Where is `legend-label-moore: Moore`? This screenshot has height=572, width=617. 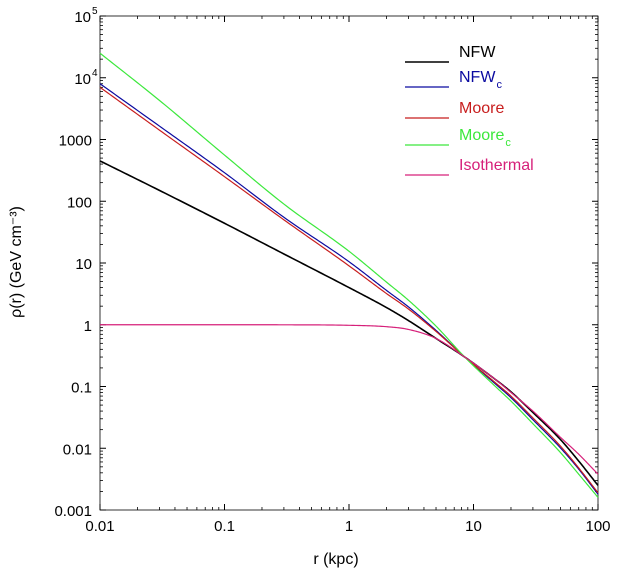
legend-label-moore: Moore is located at coordinates (481, 108).